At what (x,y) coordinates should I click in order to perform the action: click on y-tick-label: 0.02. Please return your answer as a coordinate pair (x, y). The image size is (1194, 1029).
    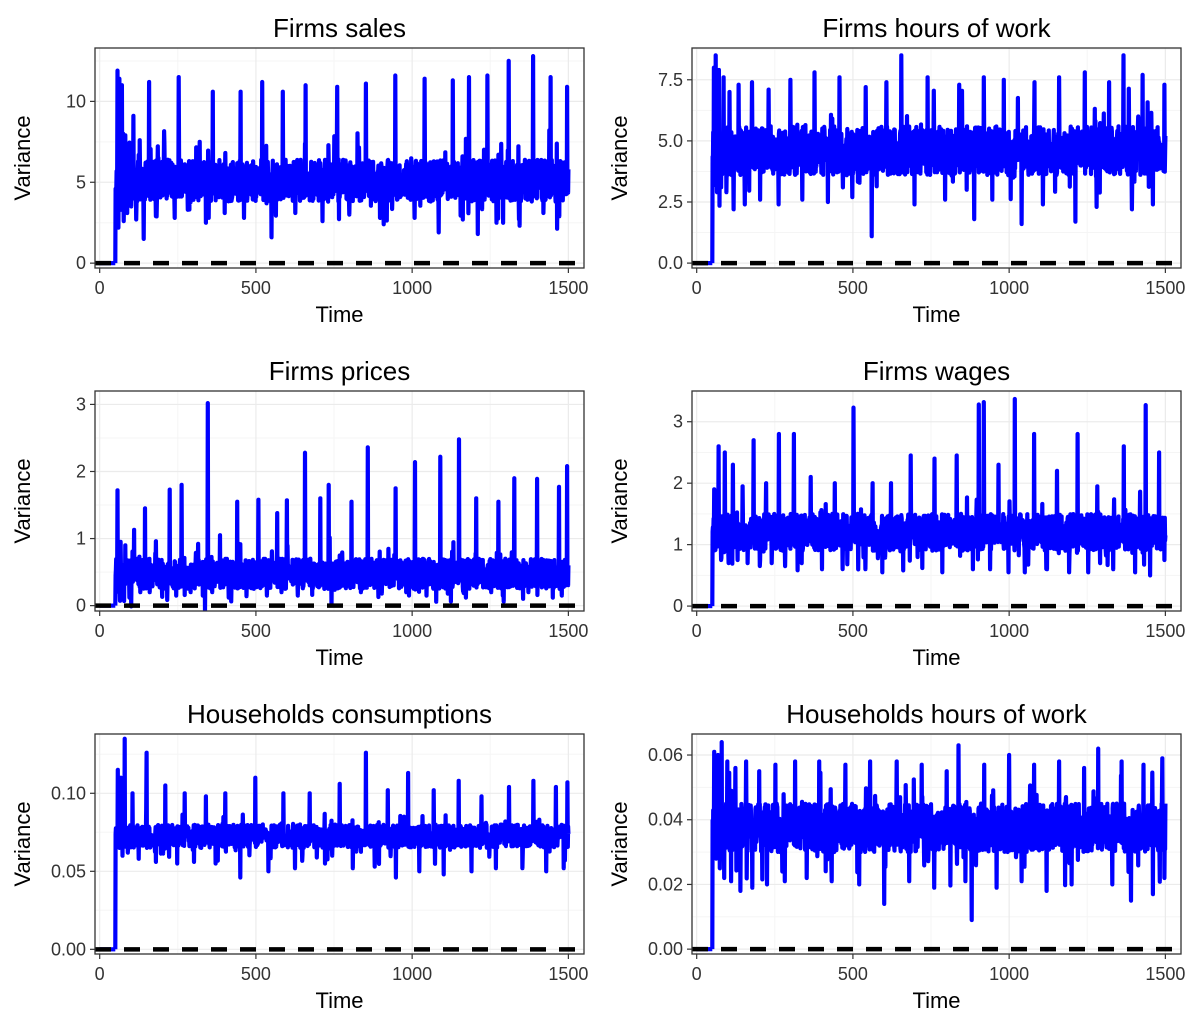
    Looking at the image, I should click on (665, 884).